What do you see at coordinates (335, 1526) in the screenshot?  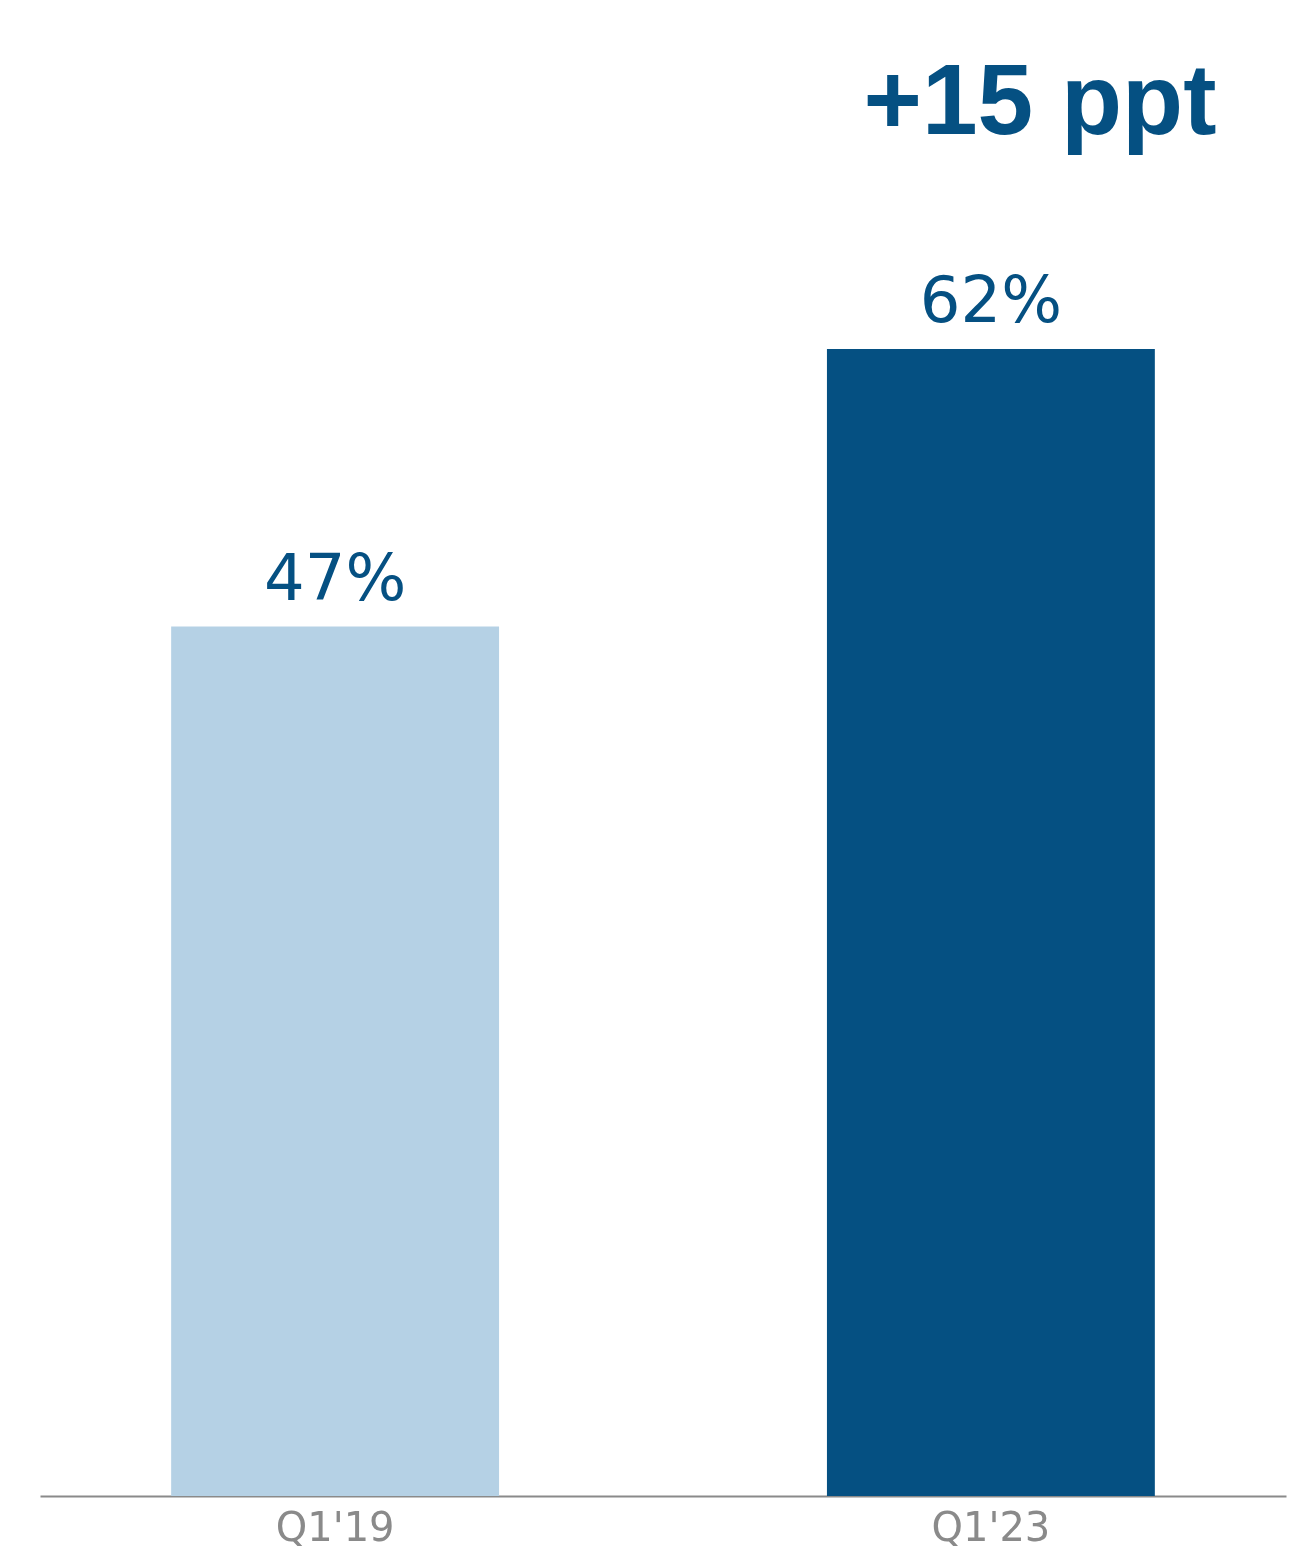 I see `x-tick-label: Q1'19` at bounding box center [335, 1526].